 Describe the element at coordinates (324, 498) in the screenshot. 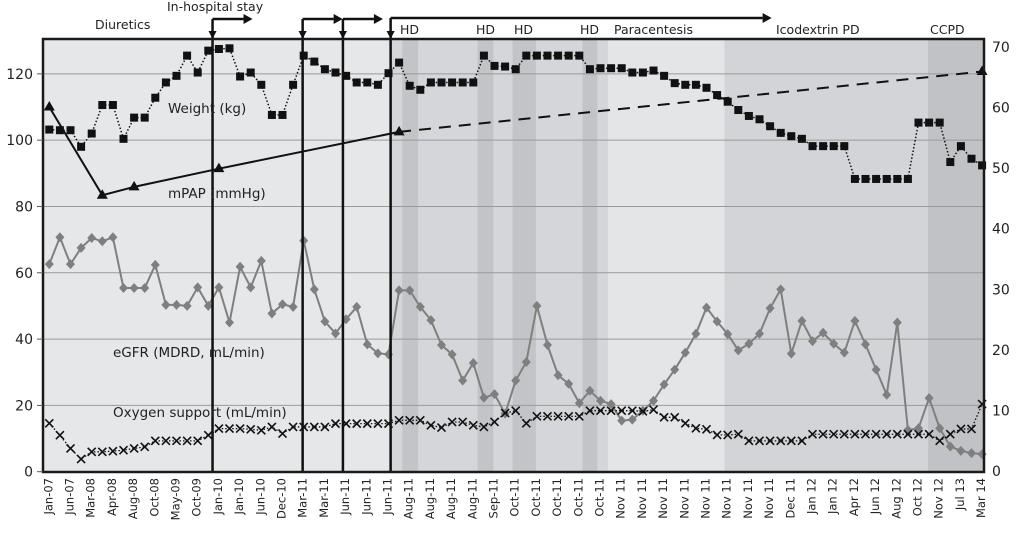

I see `x-axis-tick-label: Mar-11` at that location.